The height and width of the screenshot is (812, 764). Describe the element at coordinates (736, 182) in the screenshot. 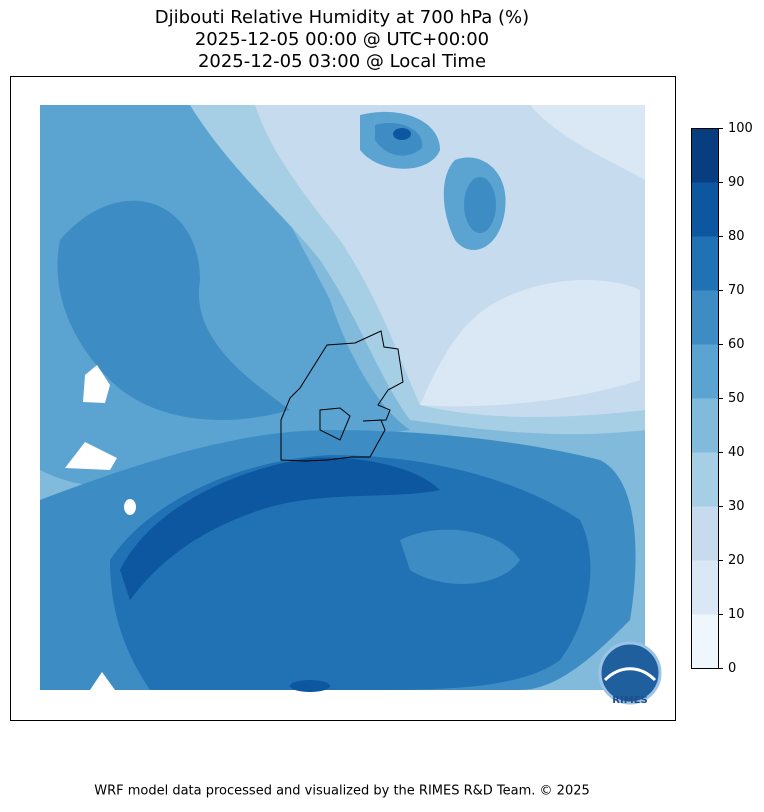

I see `colorbar-tick-label: 90` at that location.